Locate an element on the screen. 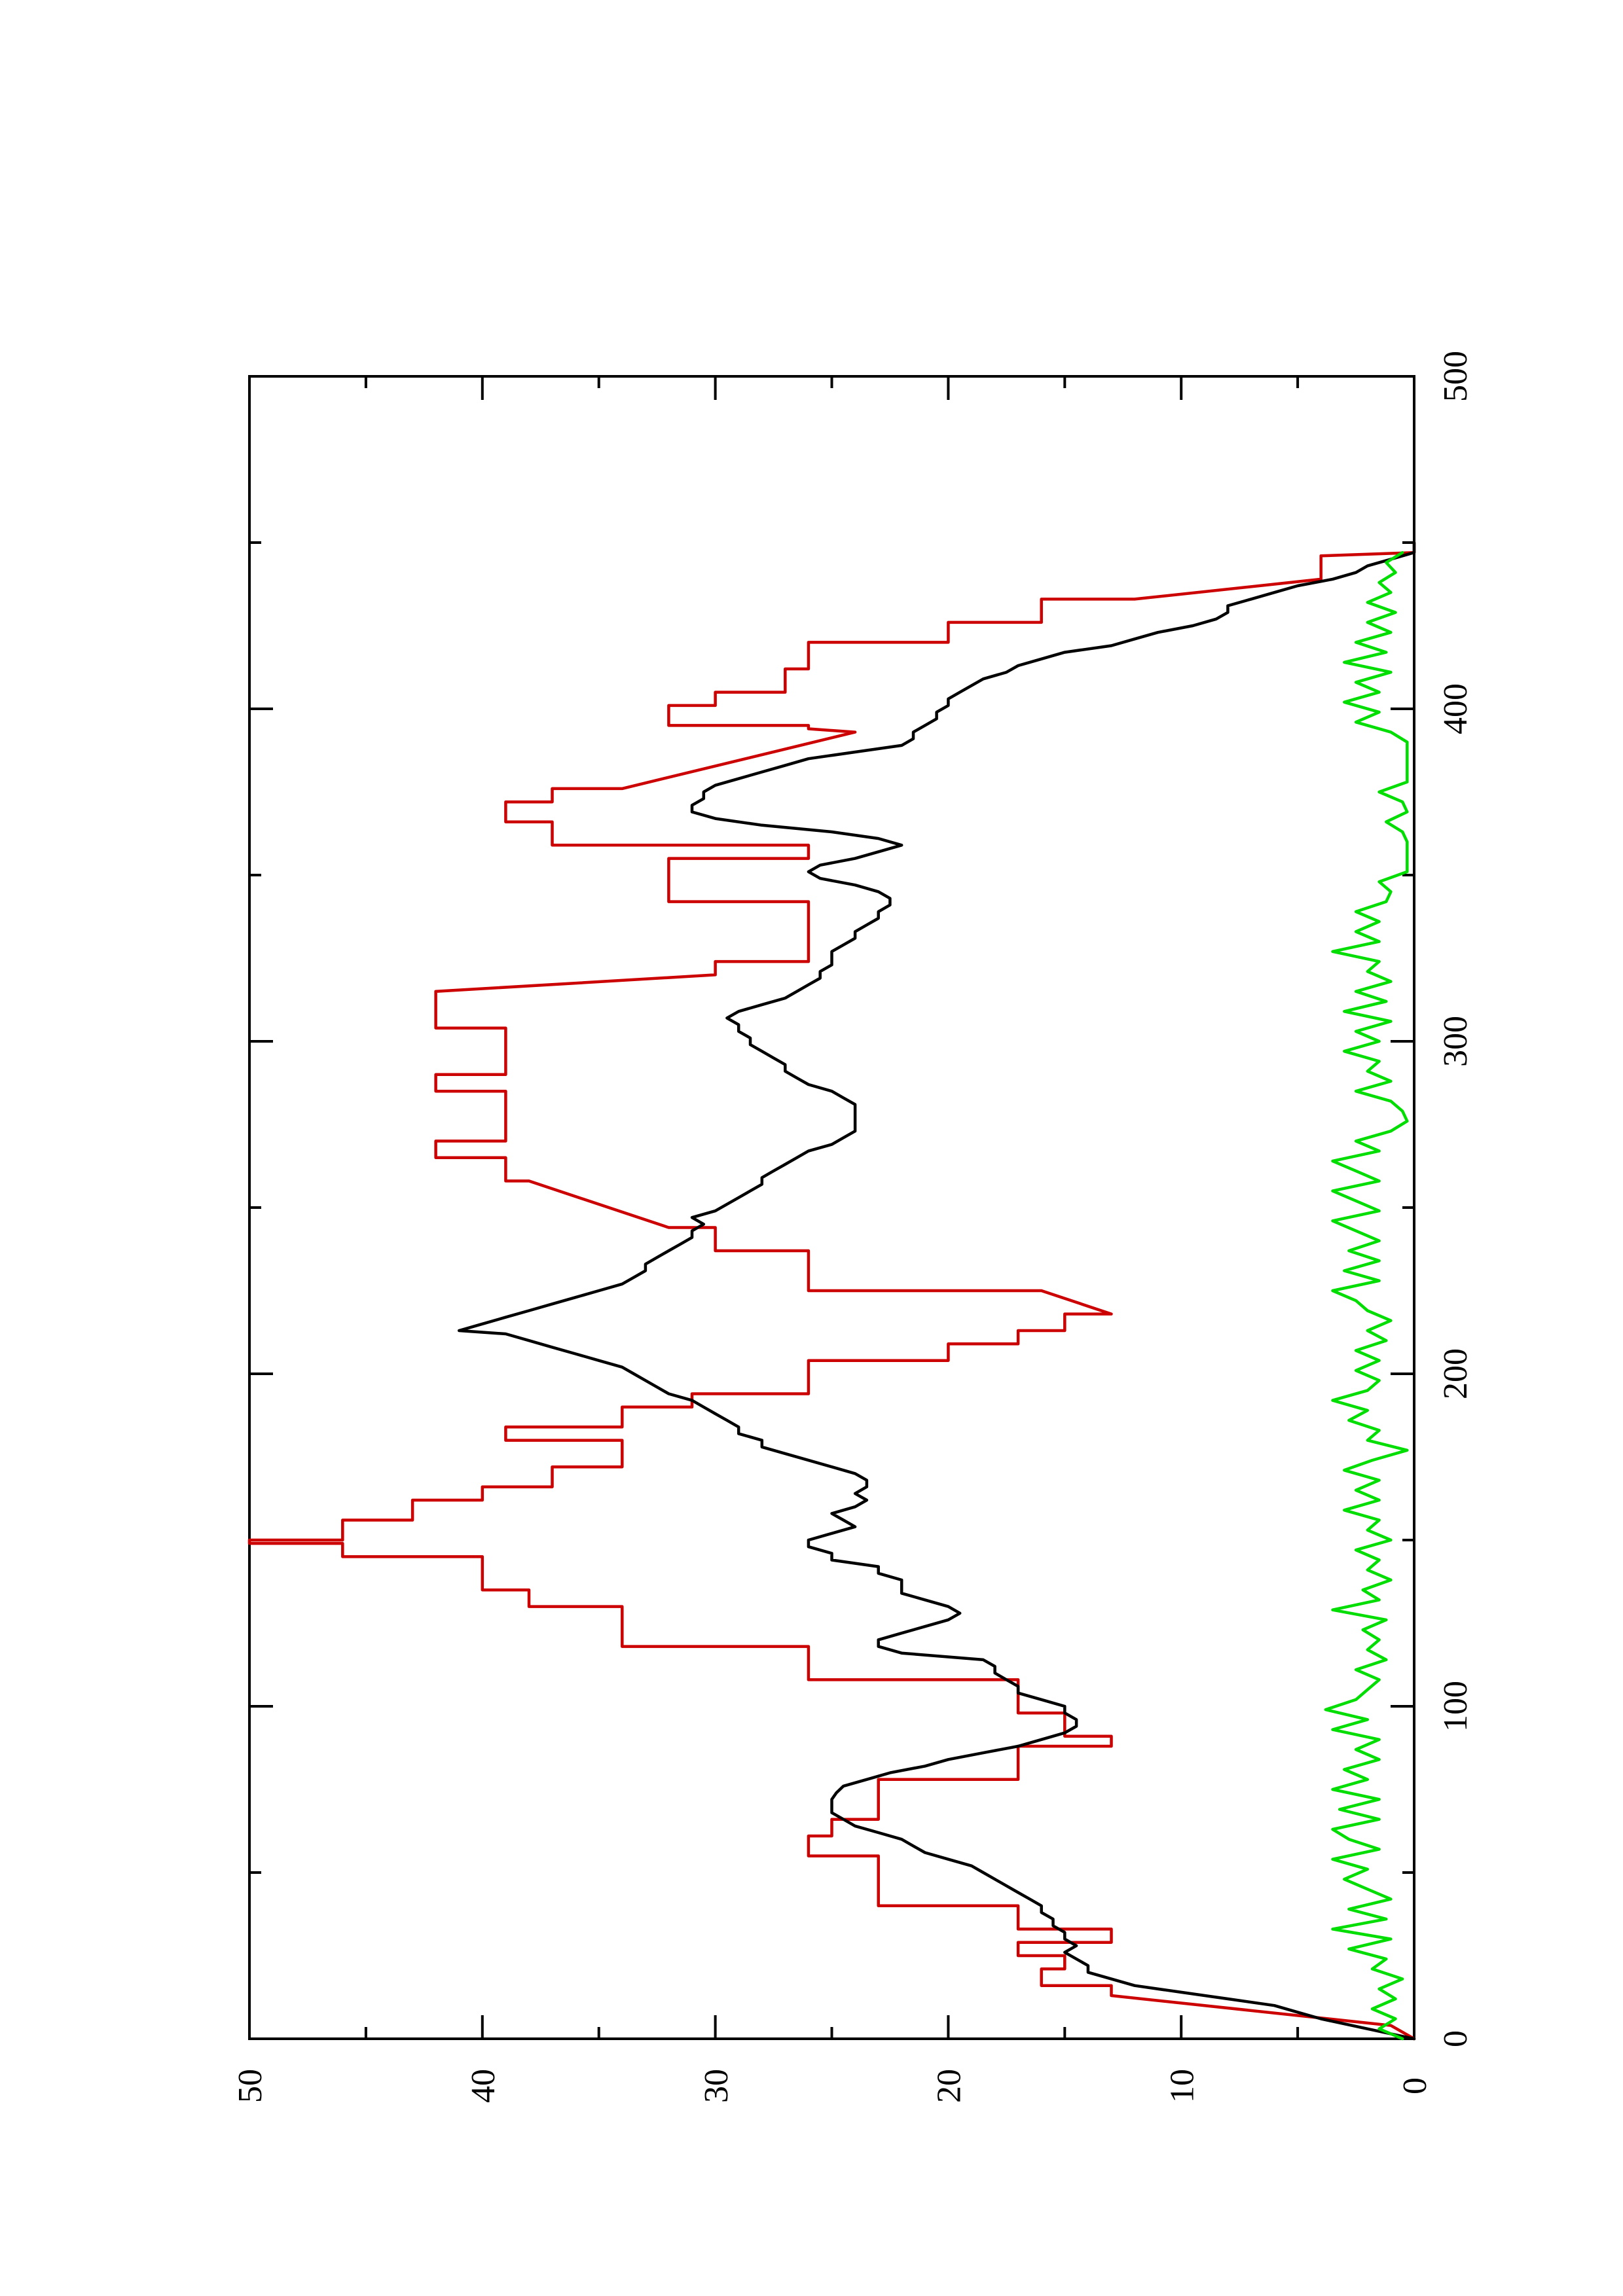 Image resolution: width=1623 pixels, height=2296 pixels. x-tick-label: 100 is located at coordinates (1455, 1707).